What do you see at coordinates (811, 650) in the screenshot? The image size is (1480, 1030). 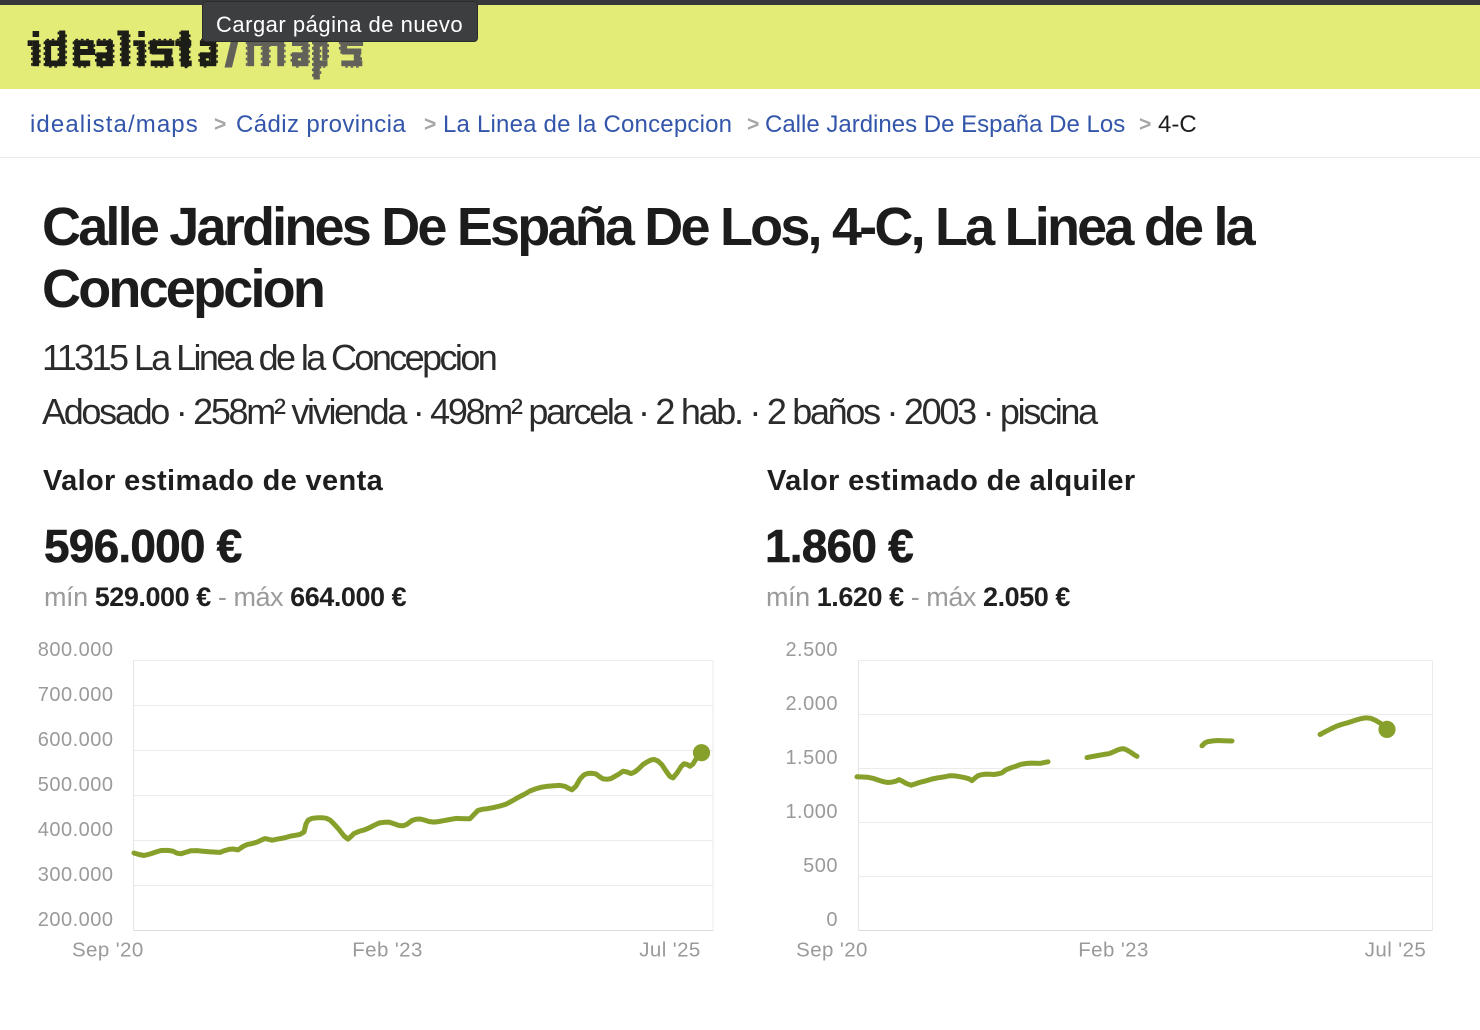 I see `svg-text: 2.500` at bounding box center [811, 650].